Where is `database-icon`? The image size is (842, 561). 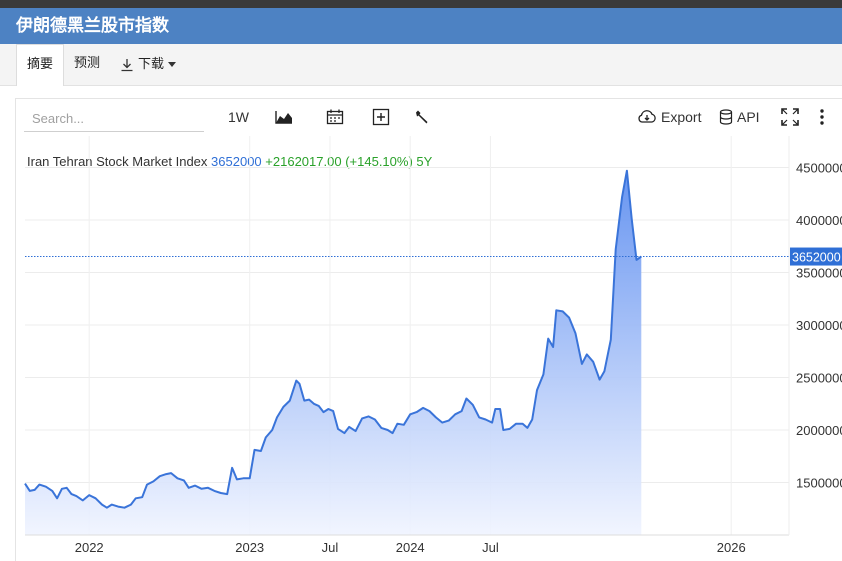 database-icon is located at coordinates (726, 117).